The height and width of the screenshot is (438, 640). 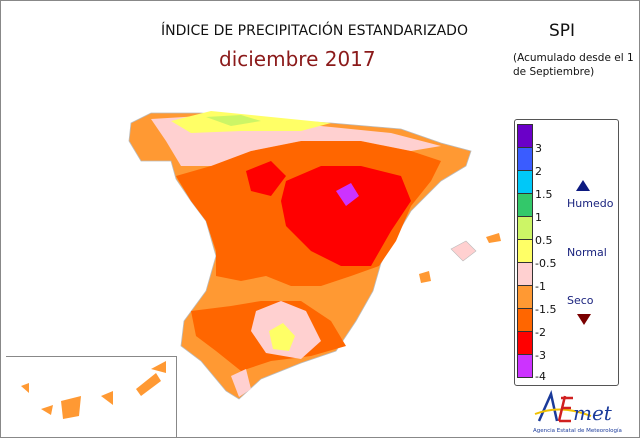 What do you see at coordinates (460, 258) in the screenshot?
I see `balearic-islands` at bounding box center [460, 258].